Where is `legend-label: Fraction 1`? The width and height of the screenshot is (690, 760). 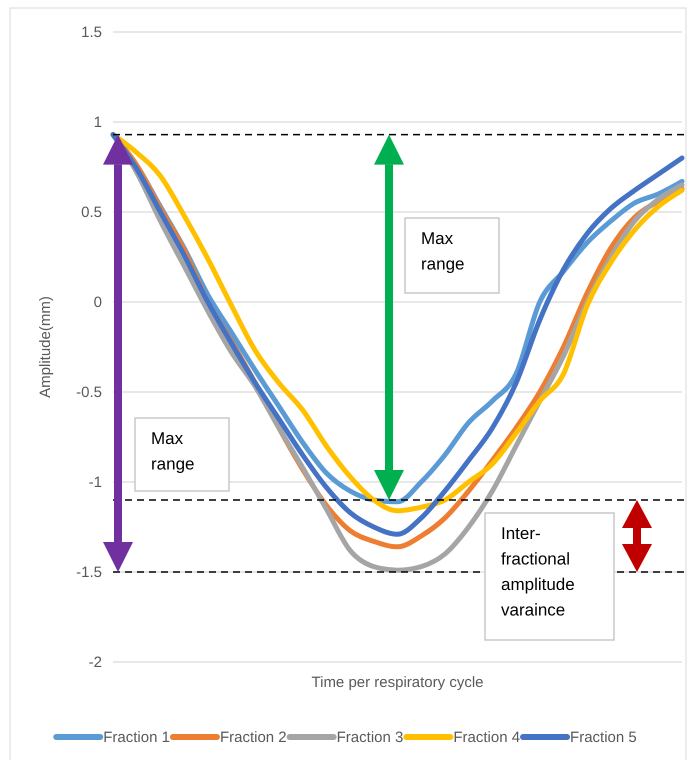
legend-label: Fraction 1 is located at coordinates (136, 737).